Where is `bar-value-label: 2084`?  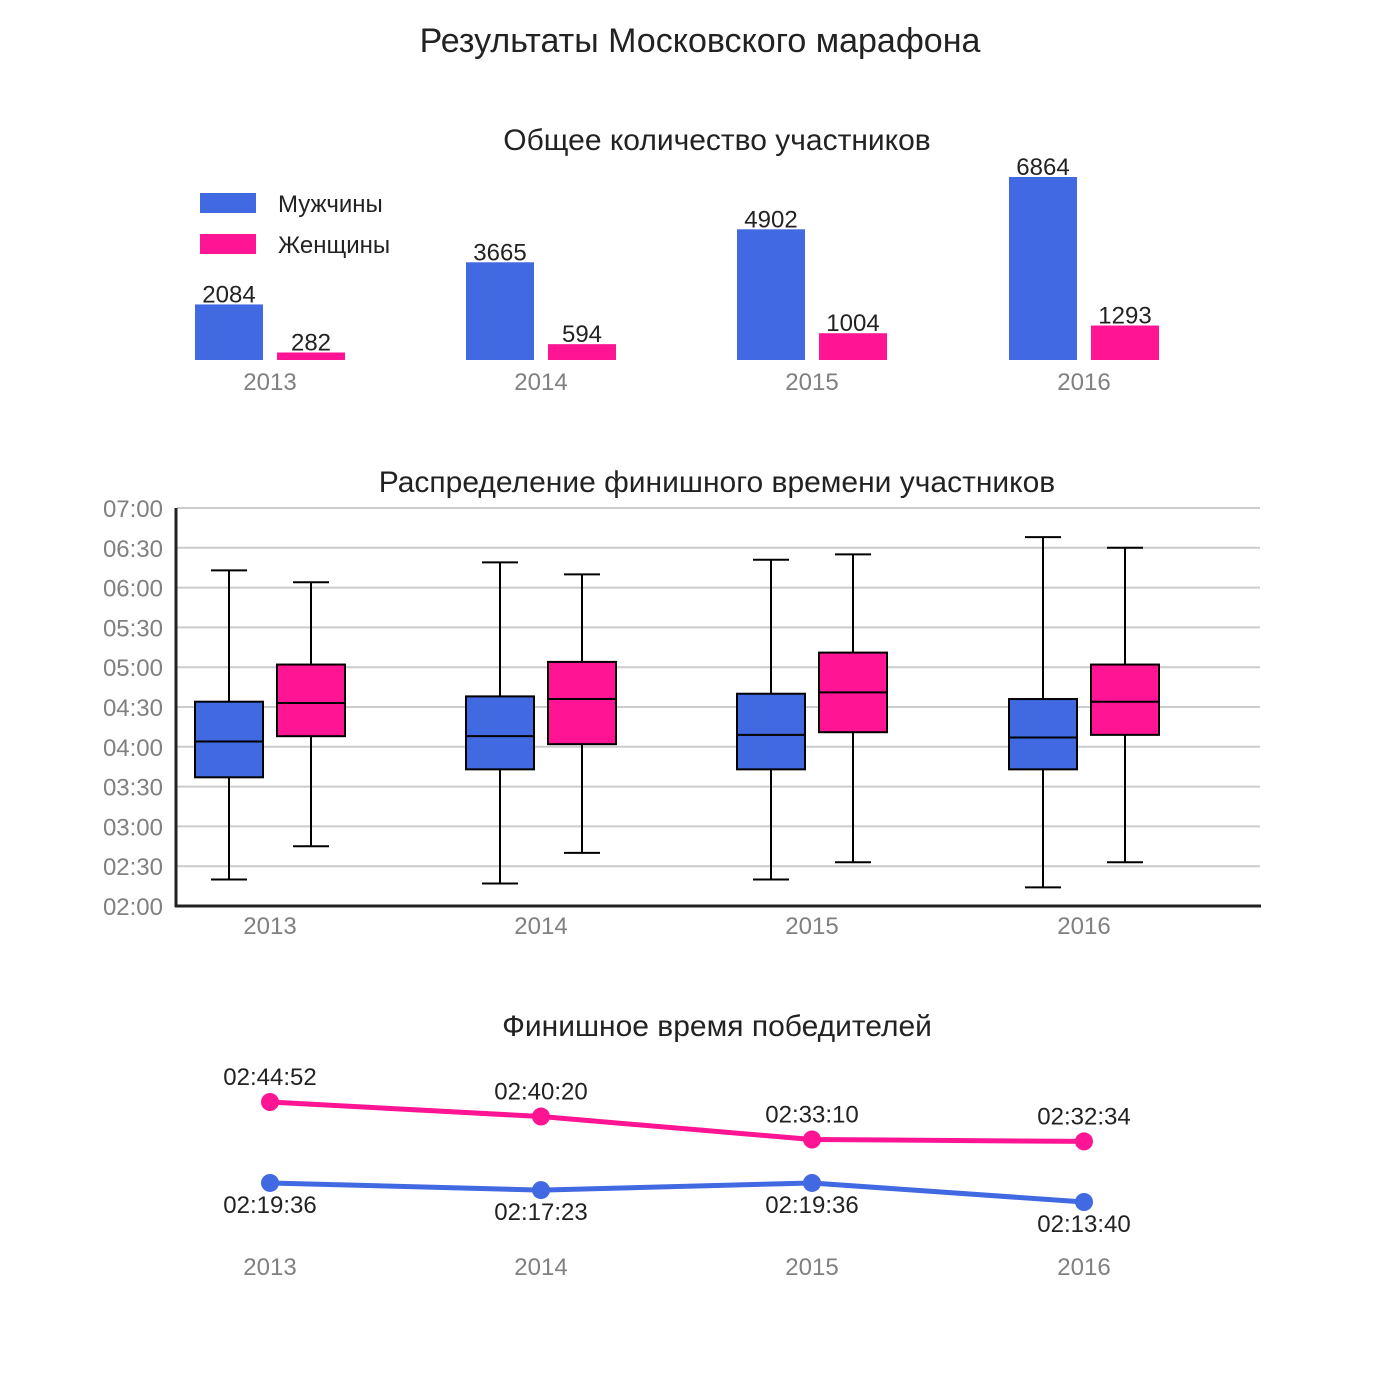
bar-value-label: 2084 is located at coordinates (228, 294).